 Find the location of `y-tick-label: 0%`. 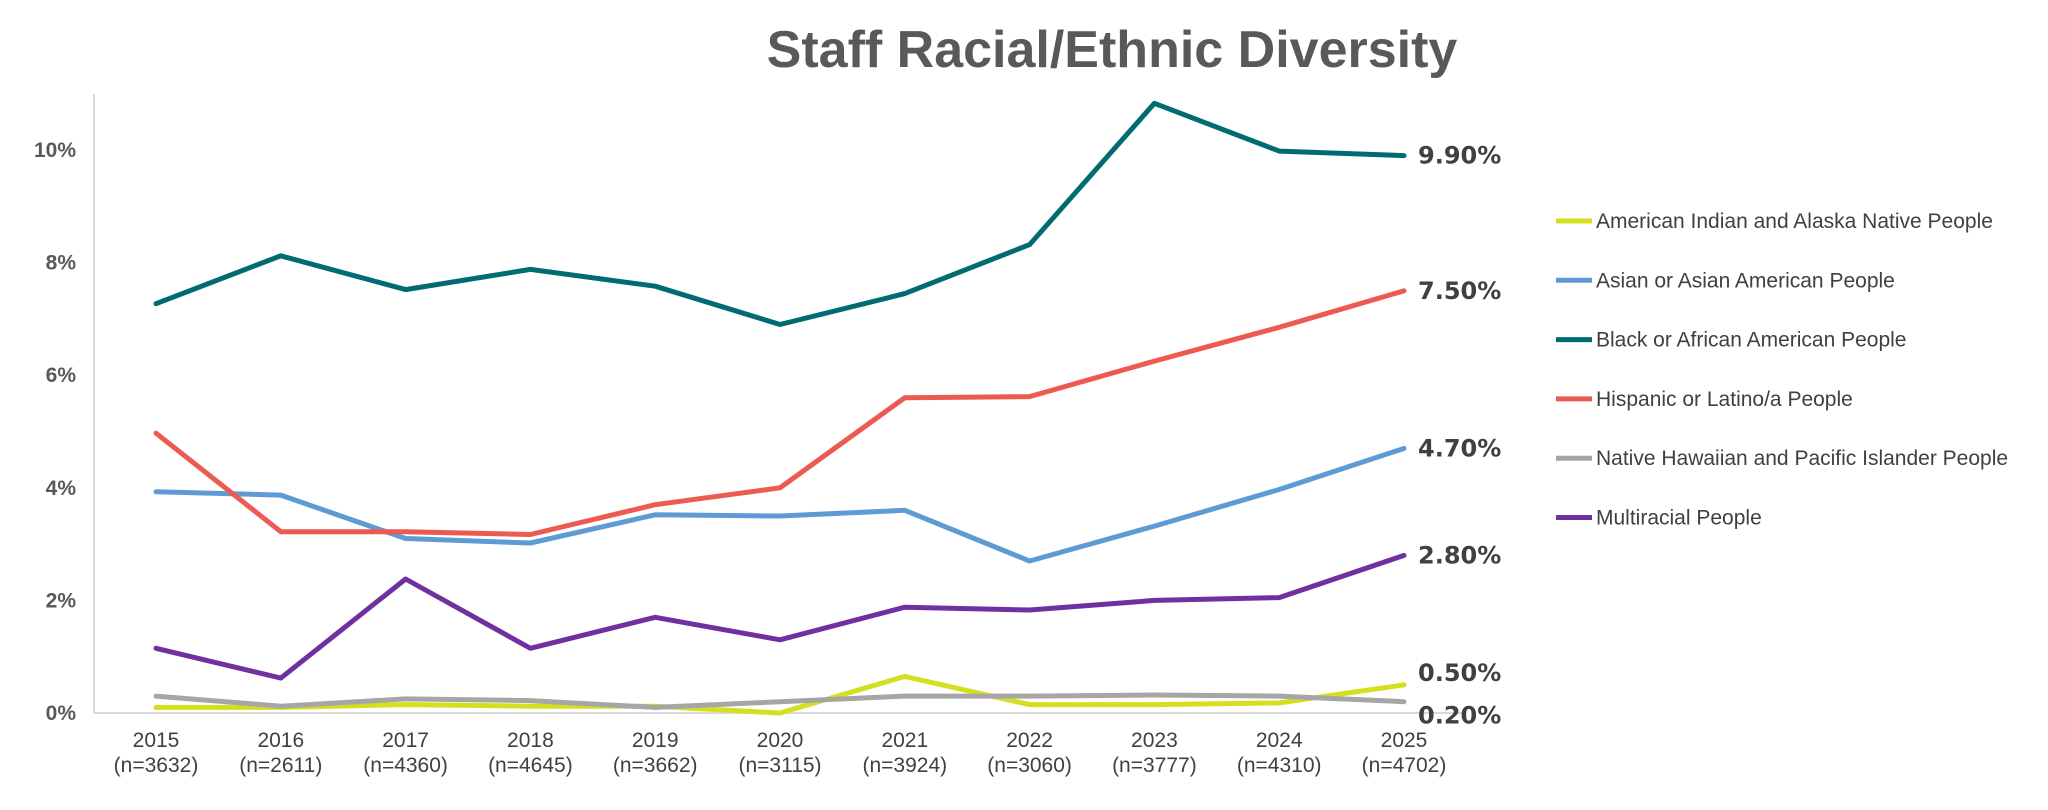

y-tick-label: 0% is located at coordinates (61, 713).